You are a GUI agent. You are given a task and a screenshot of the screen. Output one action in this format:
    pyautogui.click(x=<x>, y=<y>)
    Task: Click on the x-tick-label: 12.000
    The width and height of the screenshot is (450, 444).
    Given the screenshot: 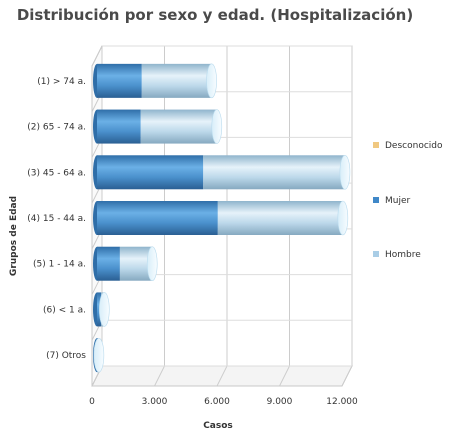 What is the action you would take?
    pyautogui.click(x=342, y=402)
    